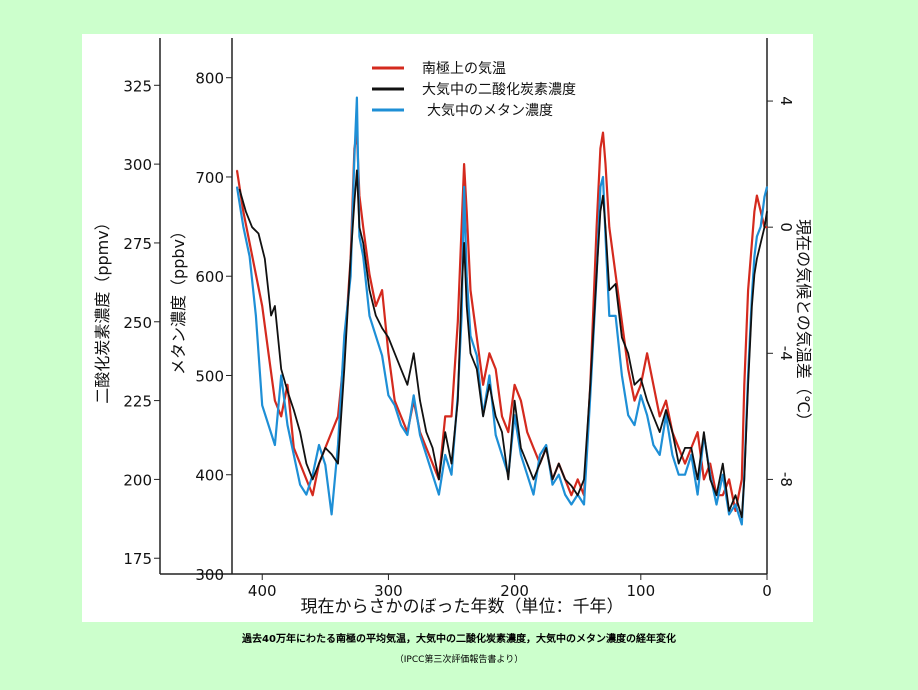 The height and width of the screenshot is (690, 918). I want to click on x-tick-label: 100, so click(640, 591).